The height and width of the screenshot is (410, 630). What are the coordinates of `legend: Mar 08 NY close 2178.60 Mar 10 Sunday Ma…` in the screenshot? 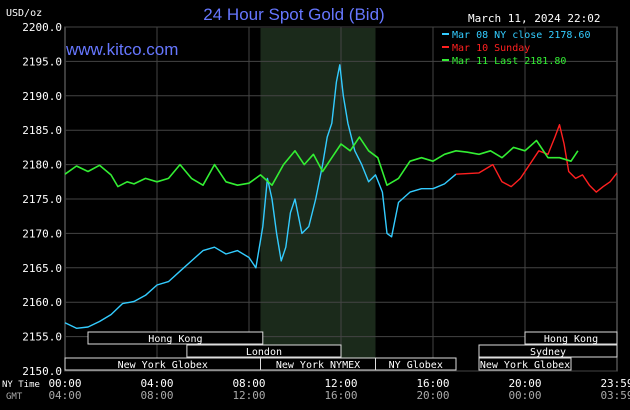 It's located at (516, 48).